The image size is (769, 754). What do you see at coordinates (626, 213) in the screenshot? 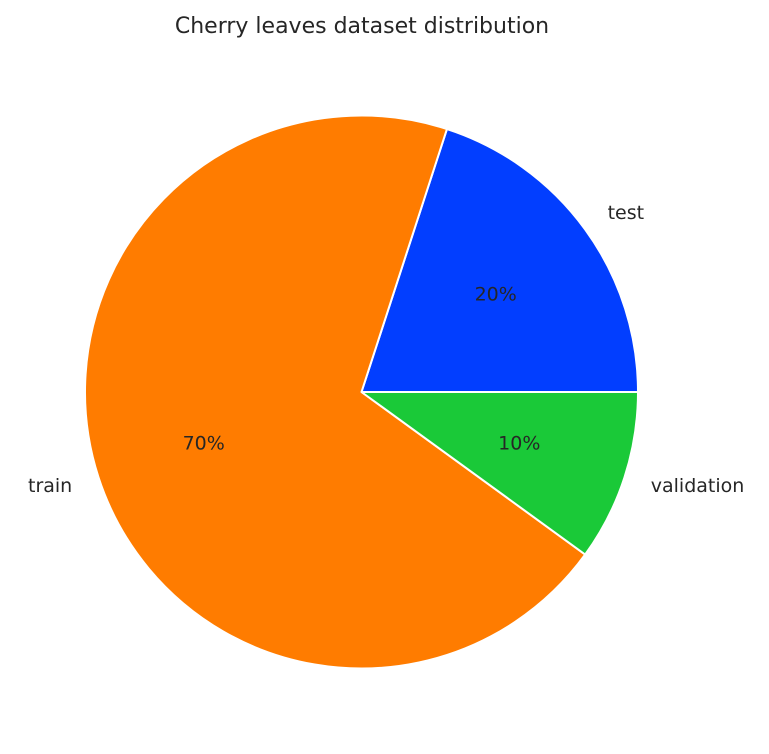
I see `slice-label-test: test` at bounding box center [626, 213].